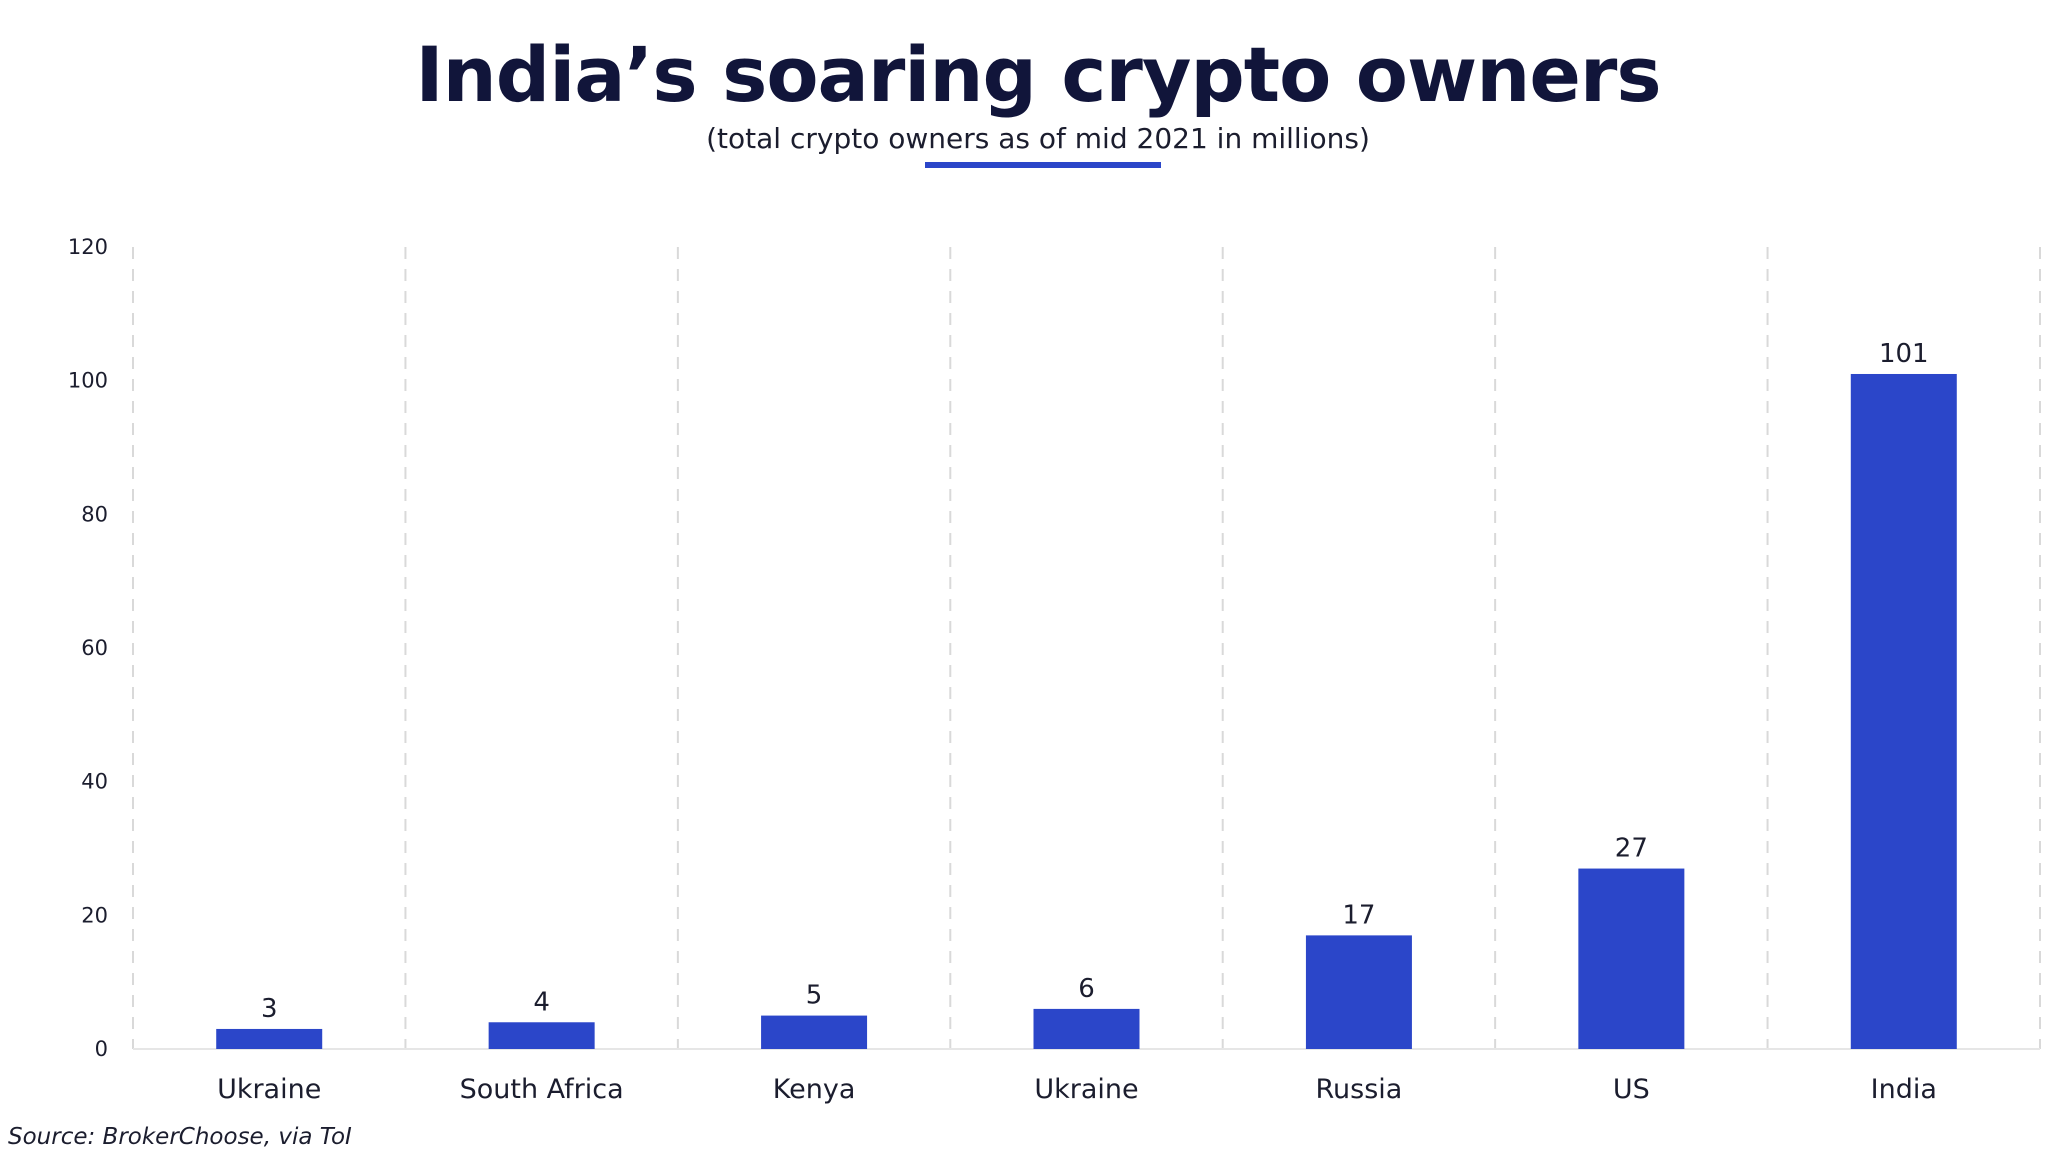 The height and width of the screenshot is (1152, 2048). I want to click on y-tick-label: 100, so click(88, 381).